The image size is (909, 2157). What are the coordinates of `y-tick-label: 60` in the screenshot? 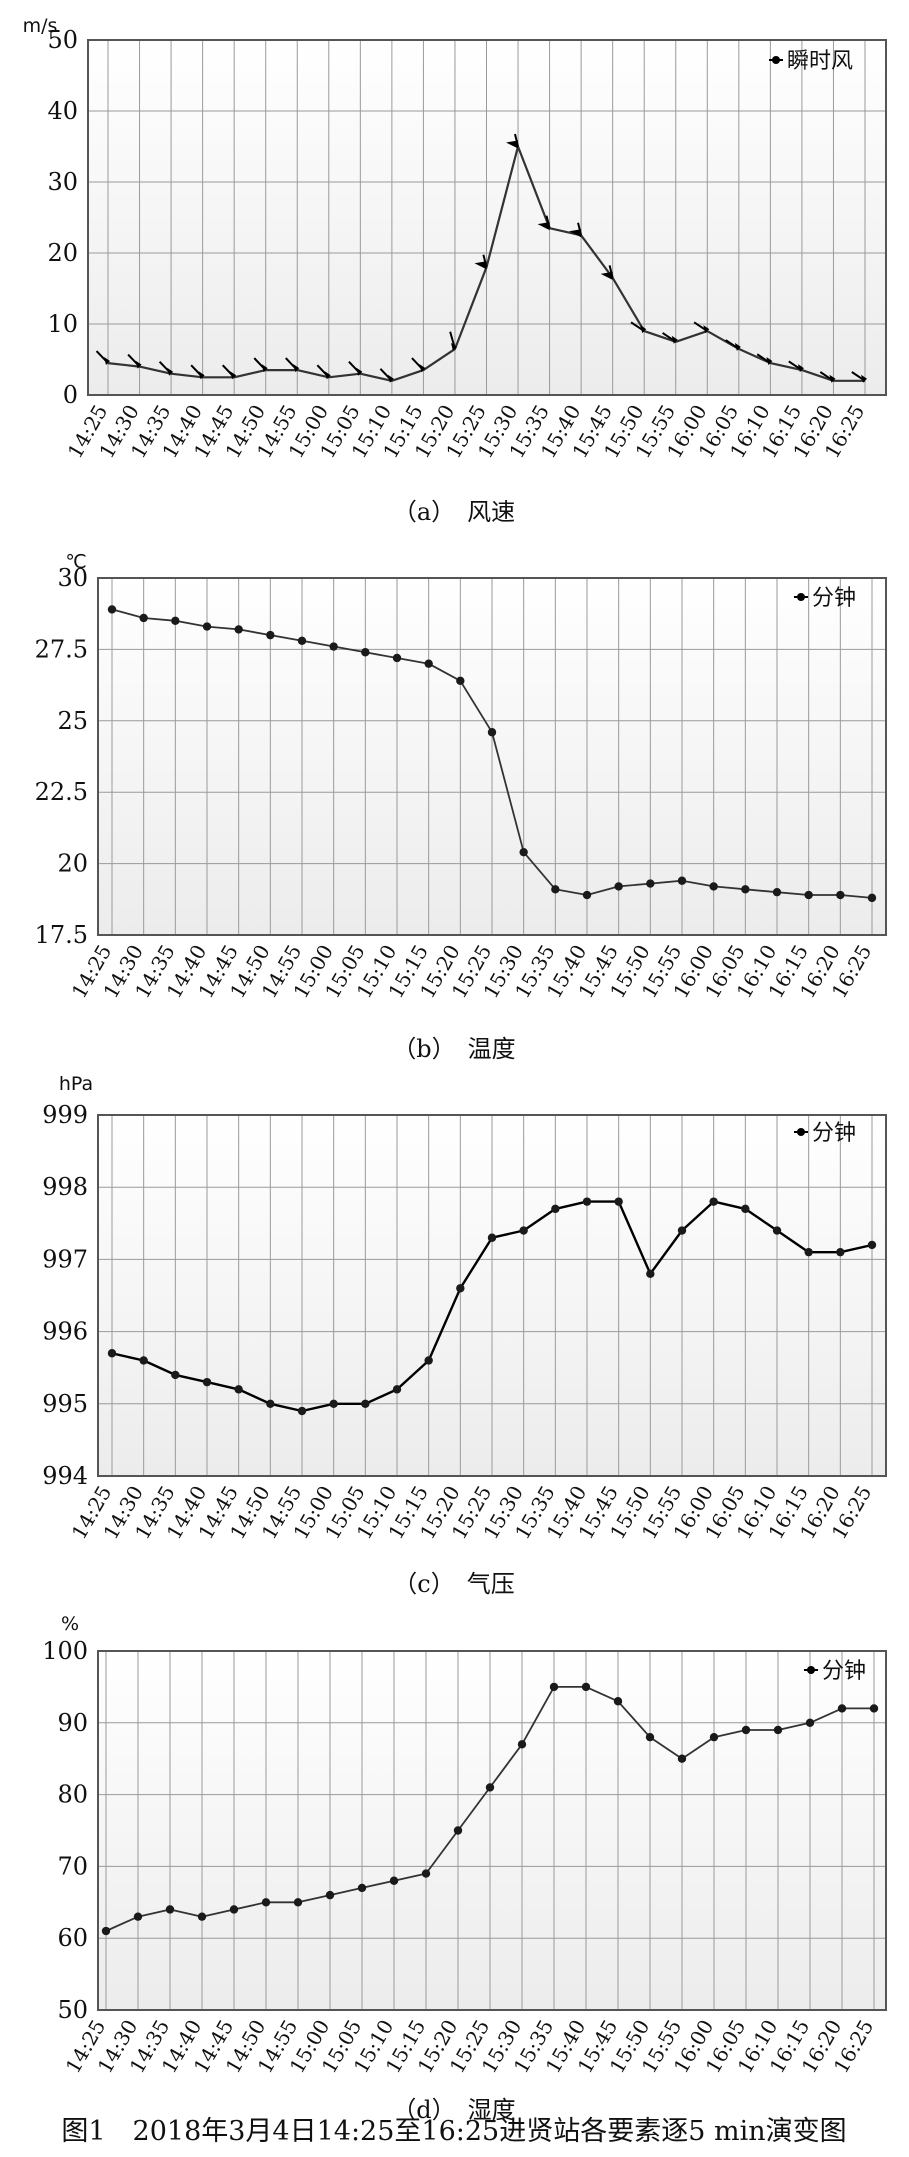 It's located at (72, 1938).